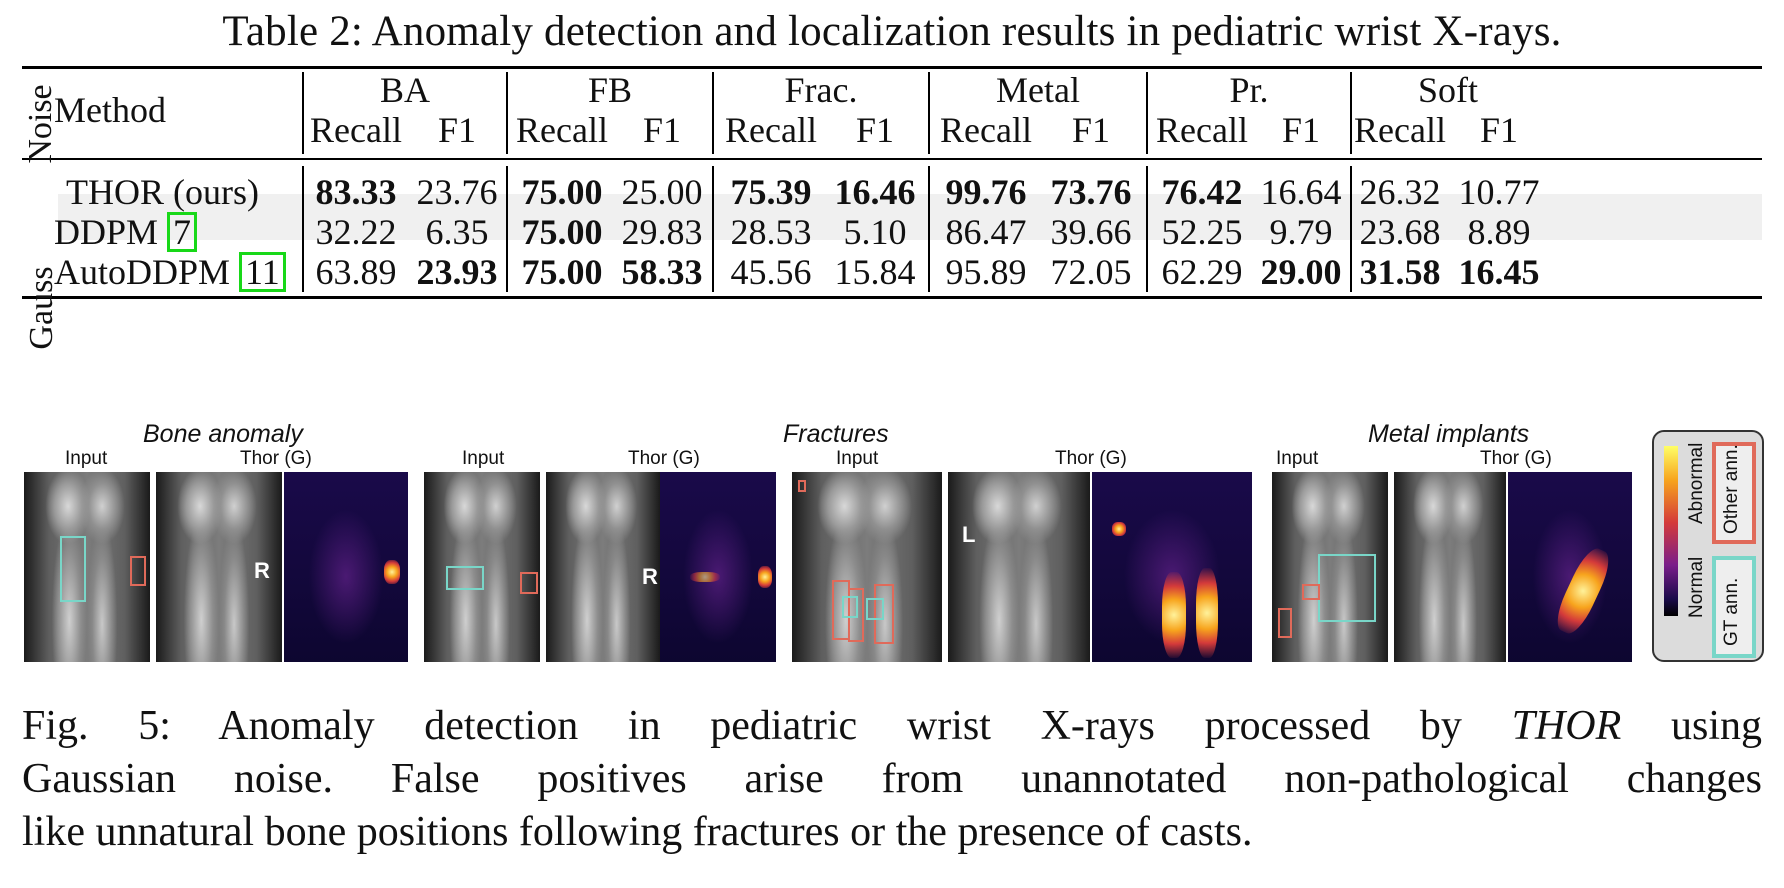  What do you see at coordinates (1696, 483) in the screenshot?
I see `legend-abnormal: Abnormal` at bounding box center [1696, 483].